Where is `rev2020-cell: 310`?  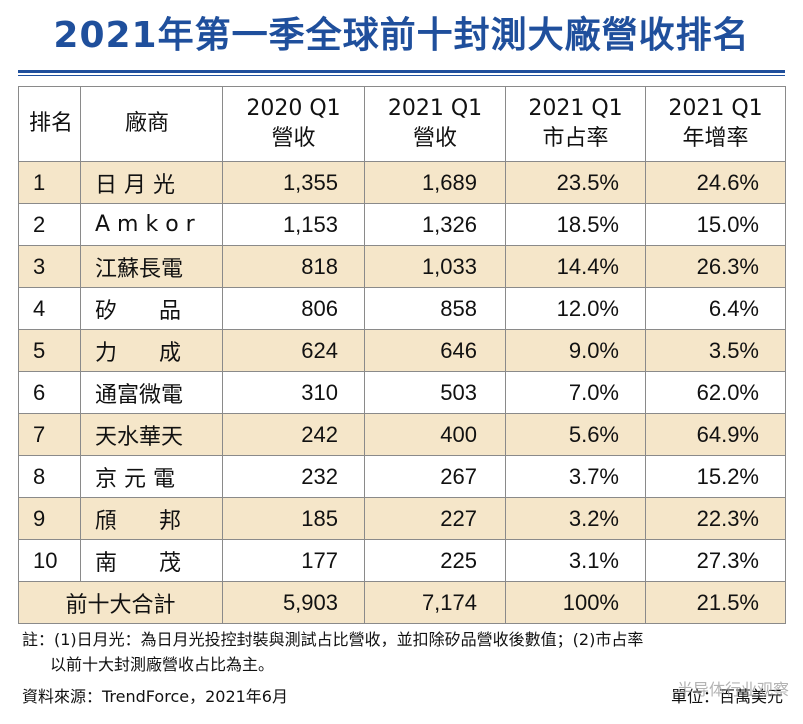 rev2020-cell: 310 is located at coordinates (293, 392).